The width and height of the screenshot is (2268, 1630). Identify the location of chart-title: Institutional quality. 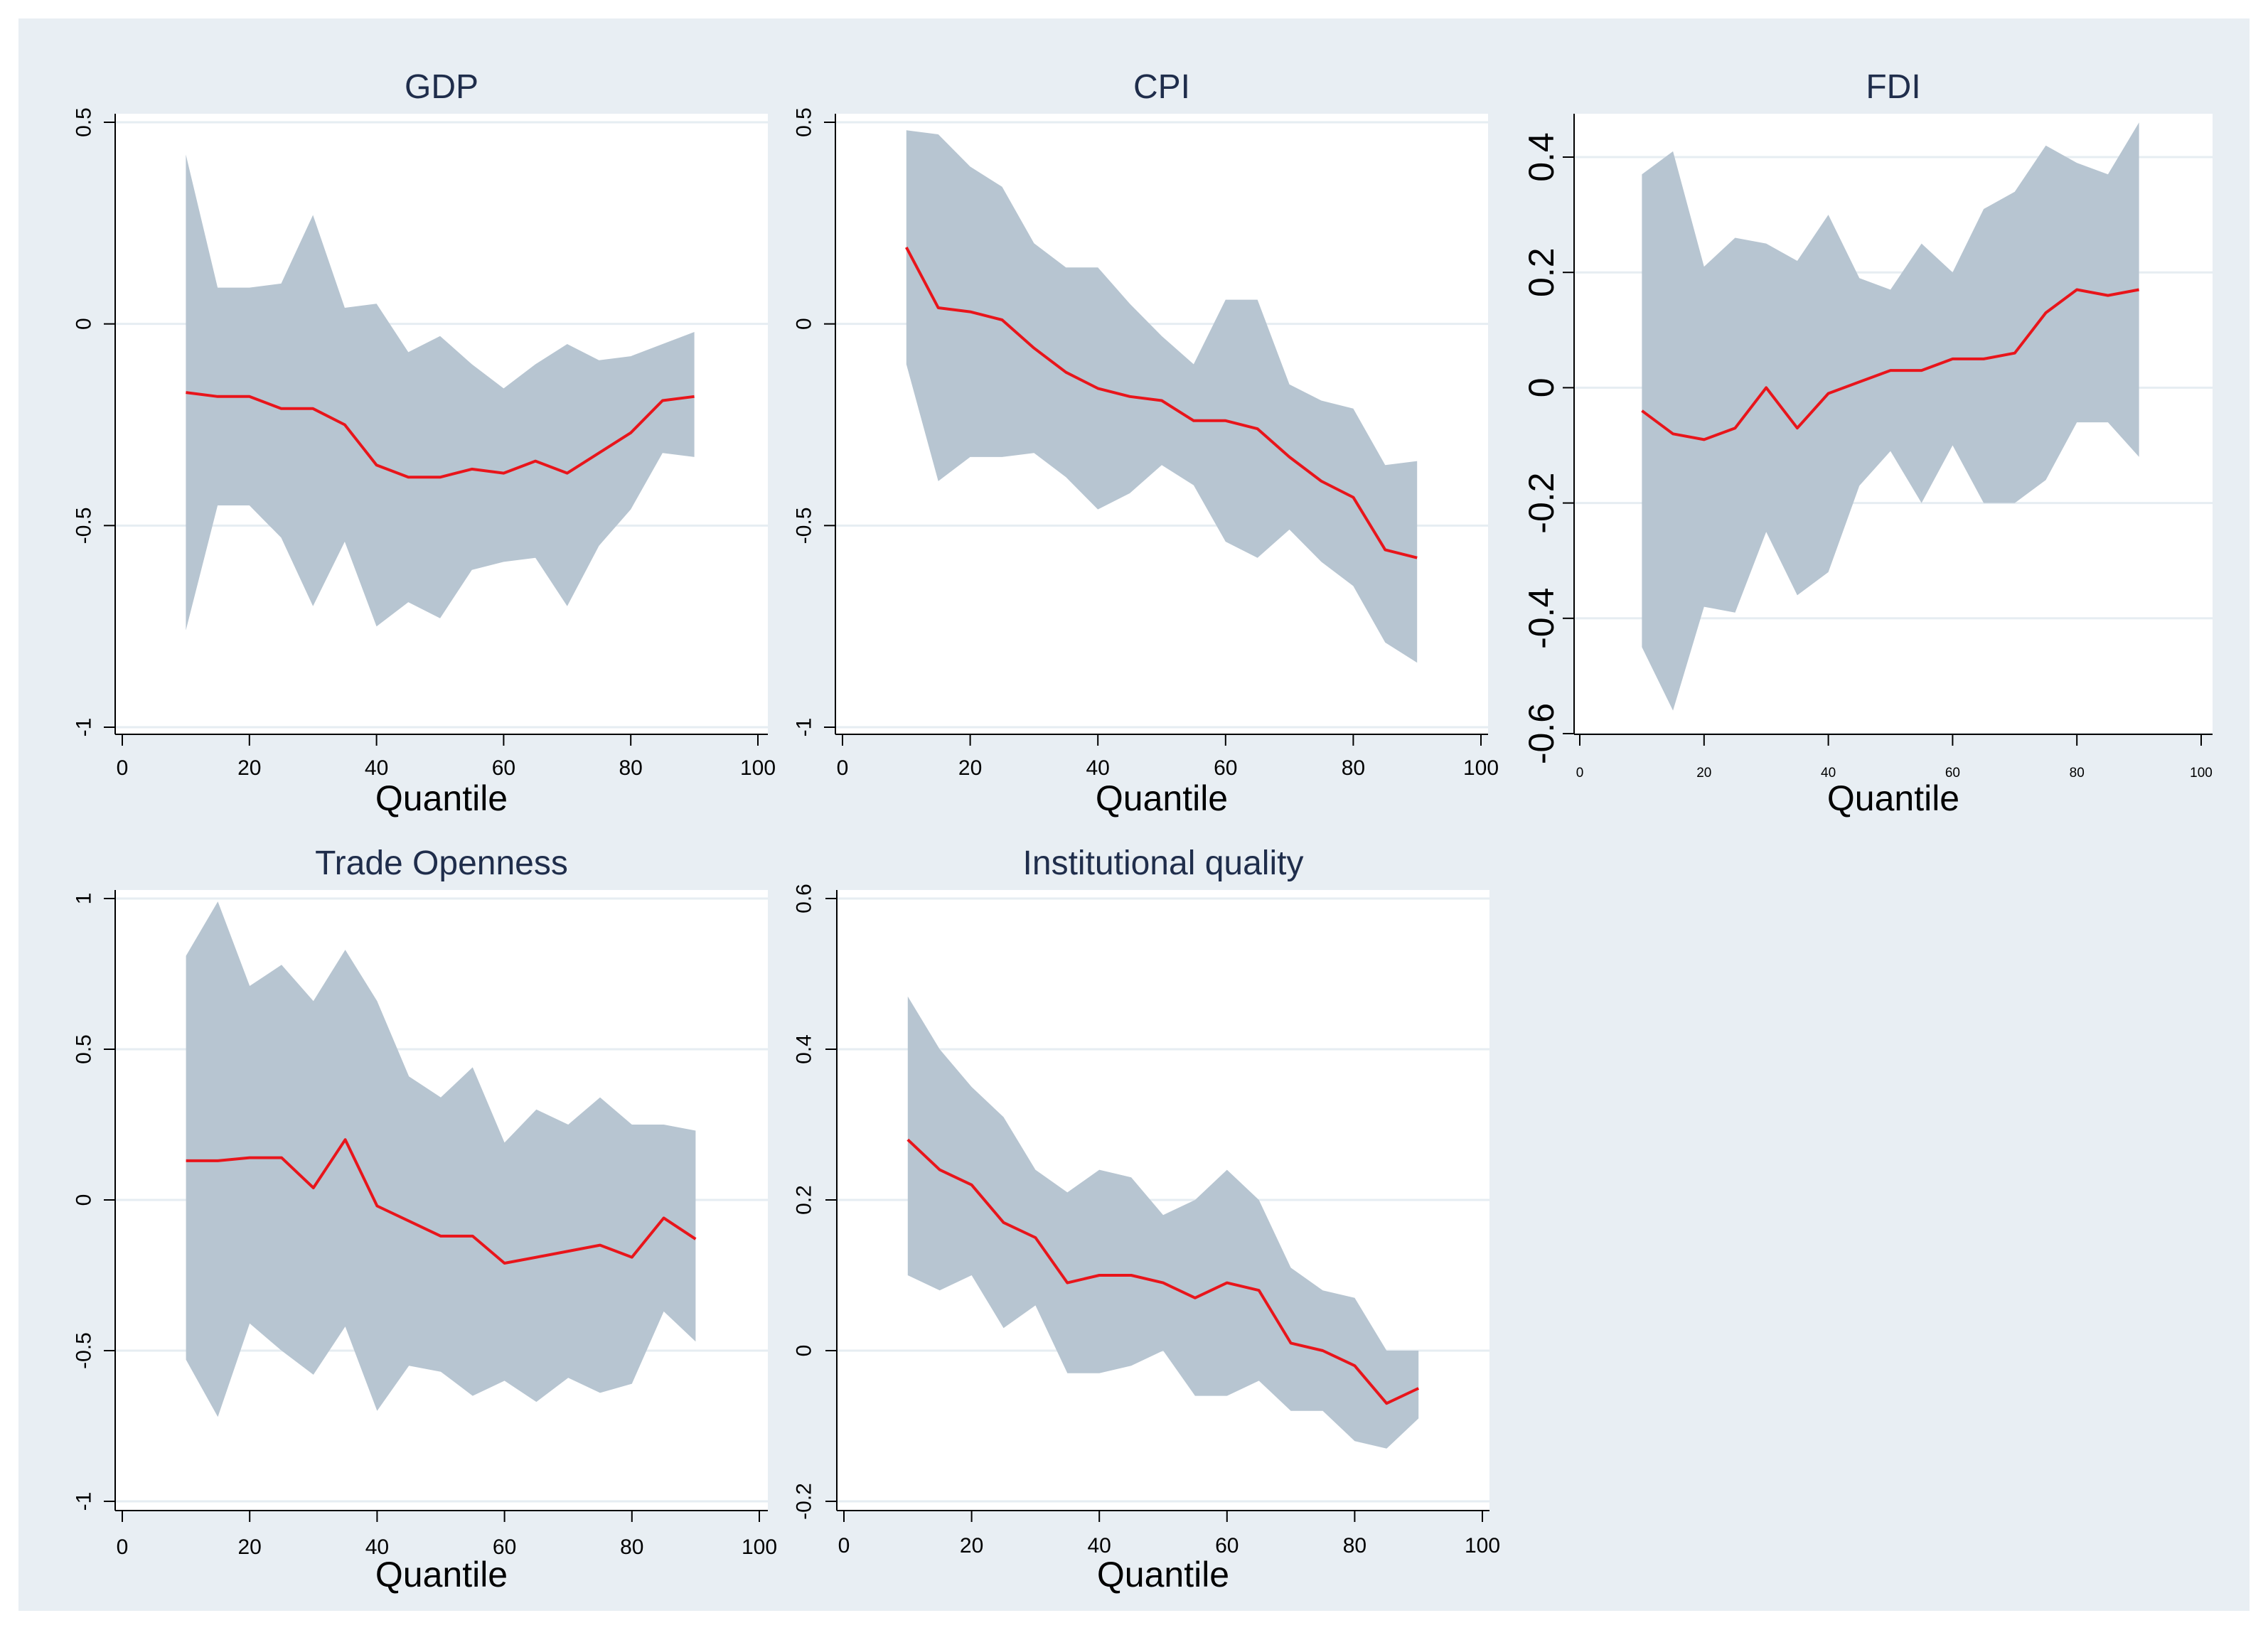
(1163, 863).